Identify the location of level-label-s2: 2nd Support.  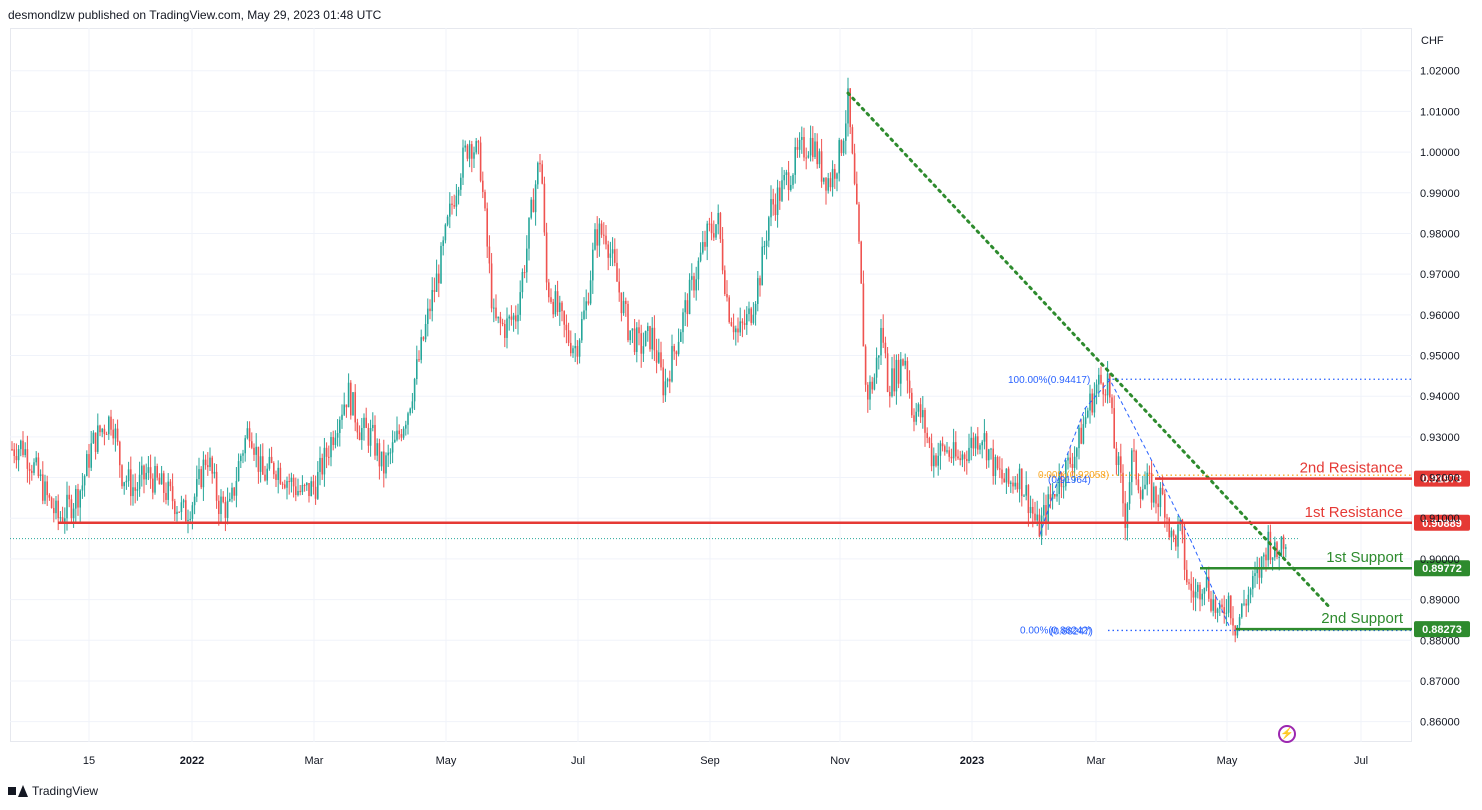
(1362, 618).